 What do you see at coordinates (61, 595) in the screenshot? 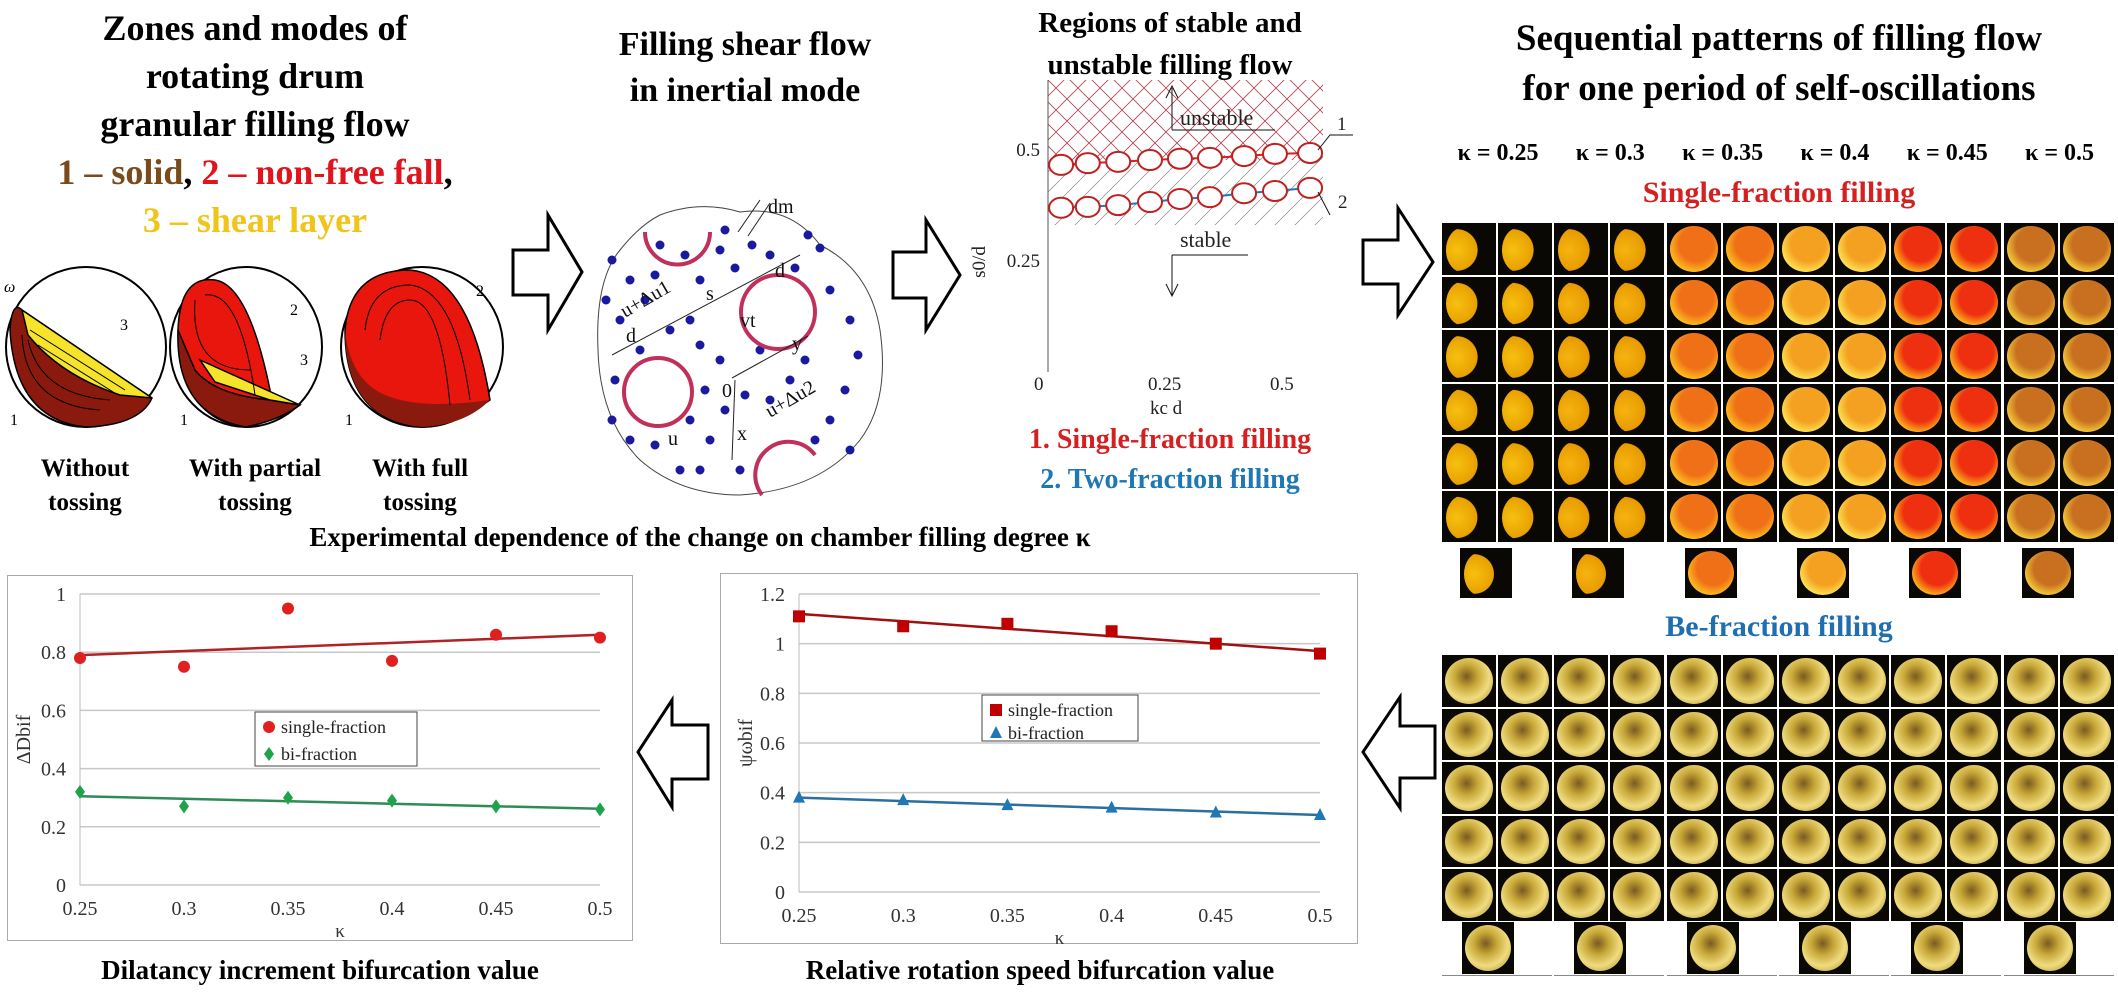
I see `ytick-label: 1` at bounding box center [61, 595].